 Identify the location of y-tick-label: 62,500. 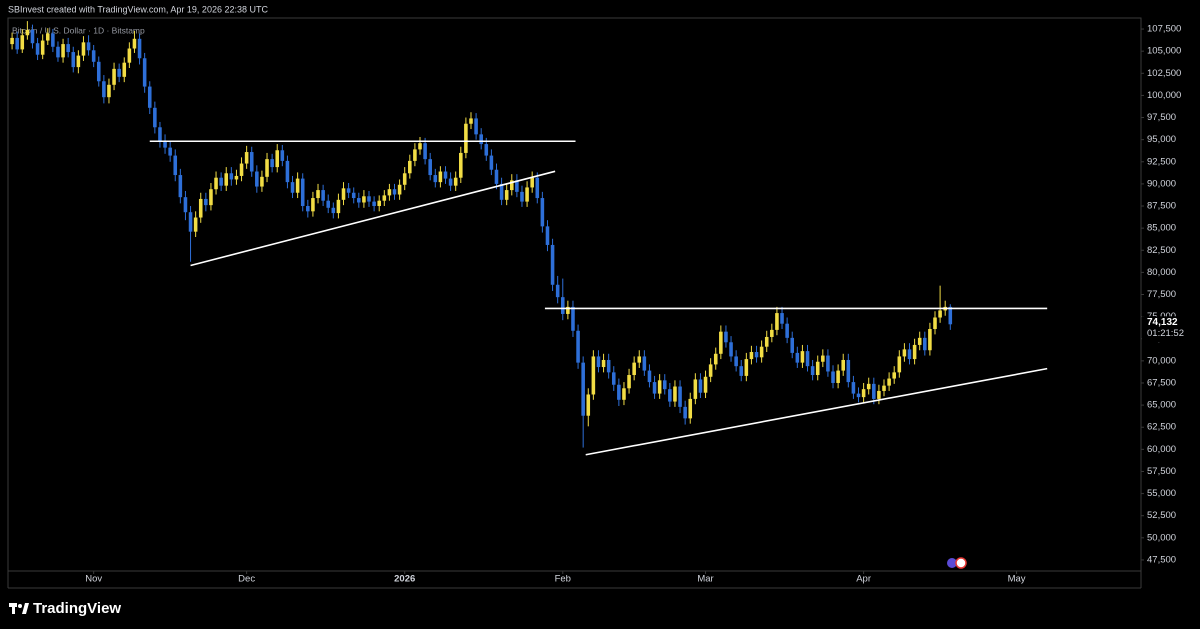
(1161, 427).